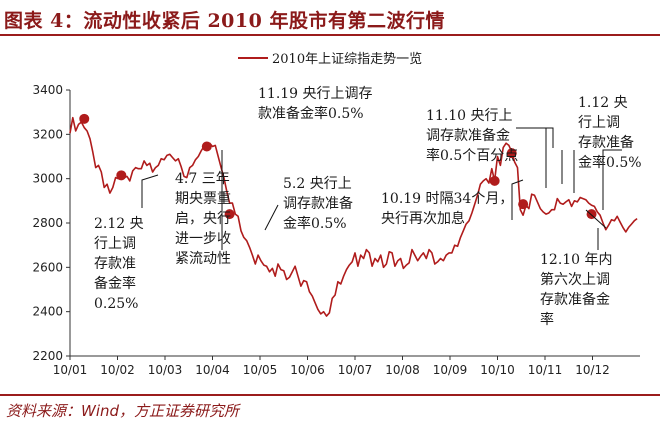 This screenshot has width=660, height=425. What do you see at coordinates (576, 290) in the screenshot?
I see `annotation-a8: 12.10 年内第六次上调存款准备金率` at bounding box center [576, 290].